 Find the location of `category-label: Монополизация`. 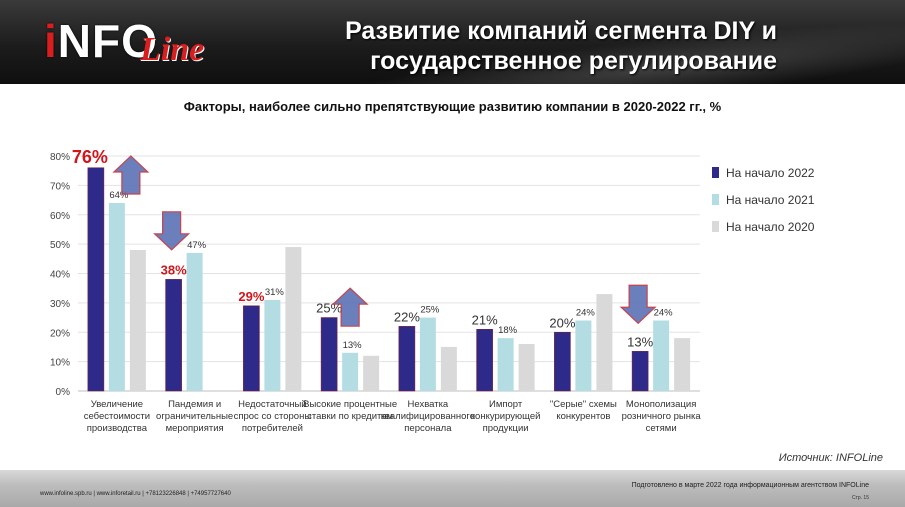

category-label: Монополизация is located at coordinates (661, 404).